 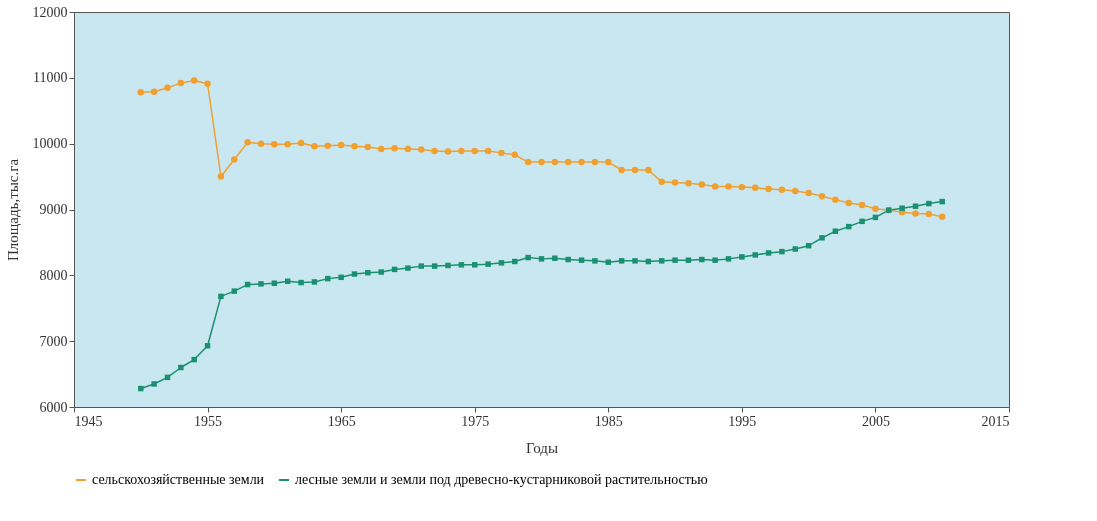 I want to click on x-tick-label: 1985, so click(x=608, y=421).